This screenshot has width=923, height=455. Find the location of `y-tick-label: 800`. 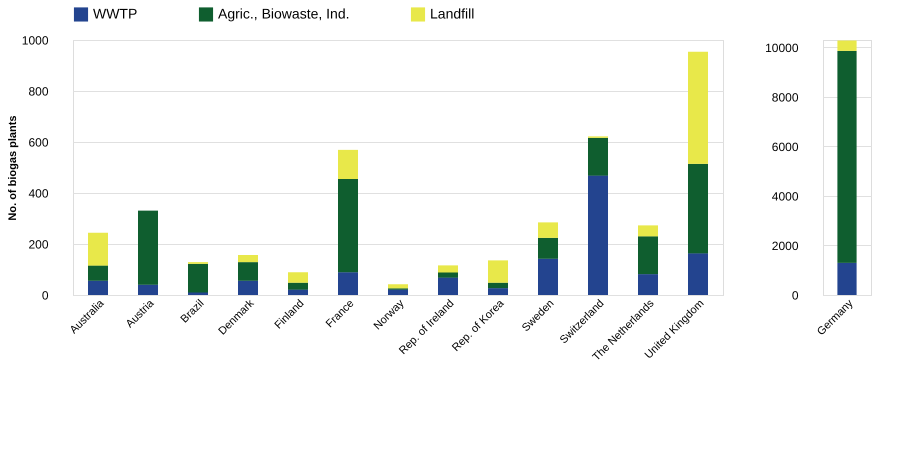

y-tick-label: 800 is located at coordinates (38, 91).